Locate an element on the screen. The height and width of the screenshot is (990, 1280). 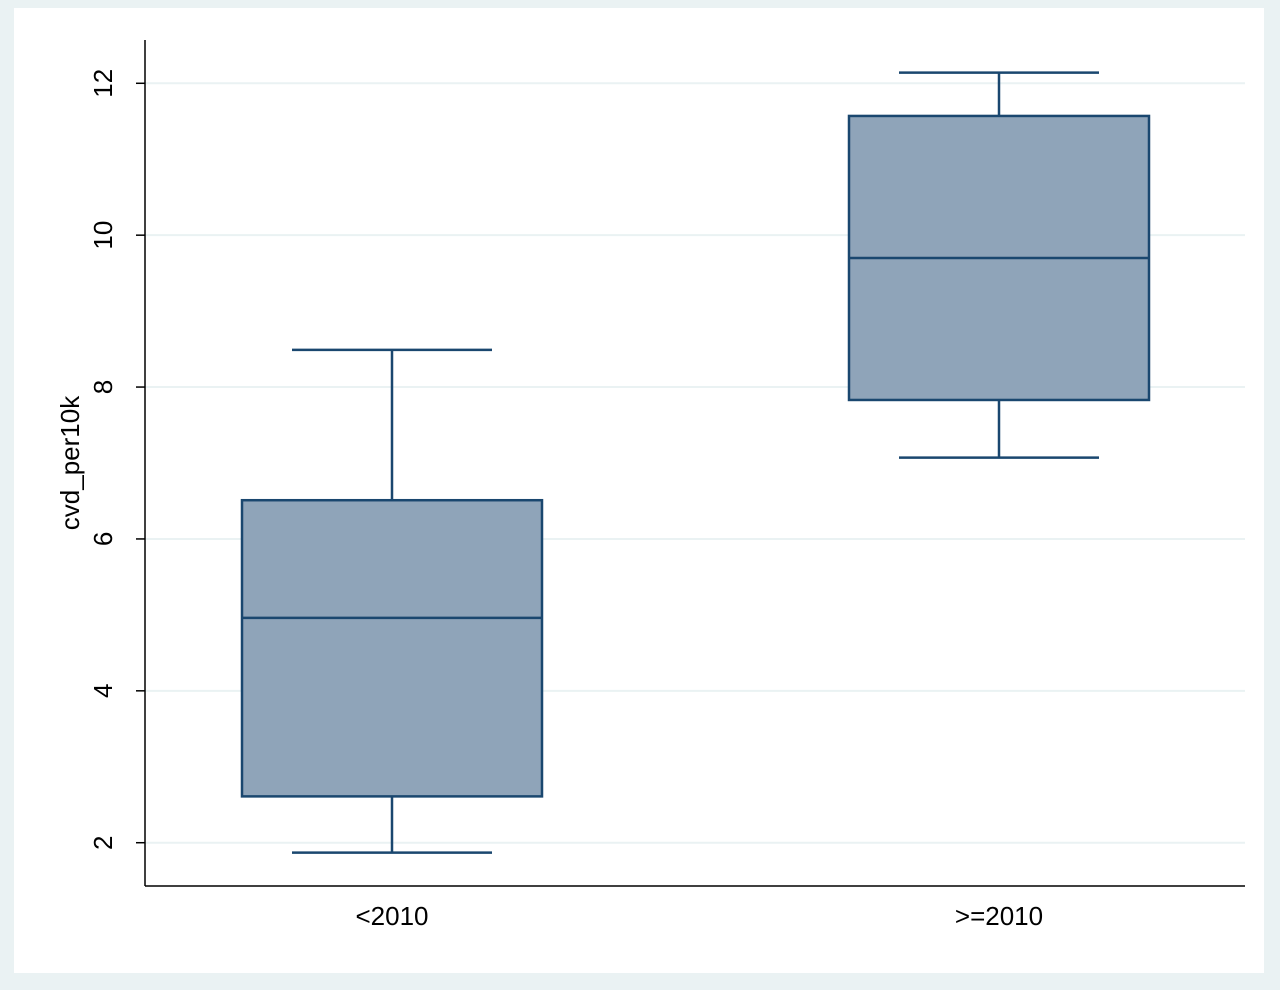
y-tick-label: 8 is located at coordinates (103, 387).